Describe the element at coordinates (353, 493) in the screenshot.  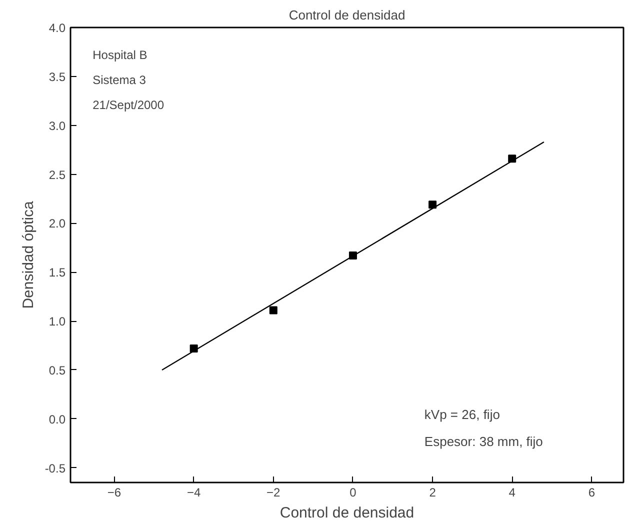
I see `x-tick-label: 0` at that location.